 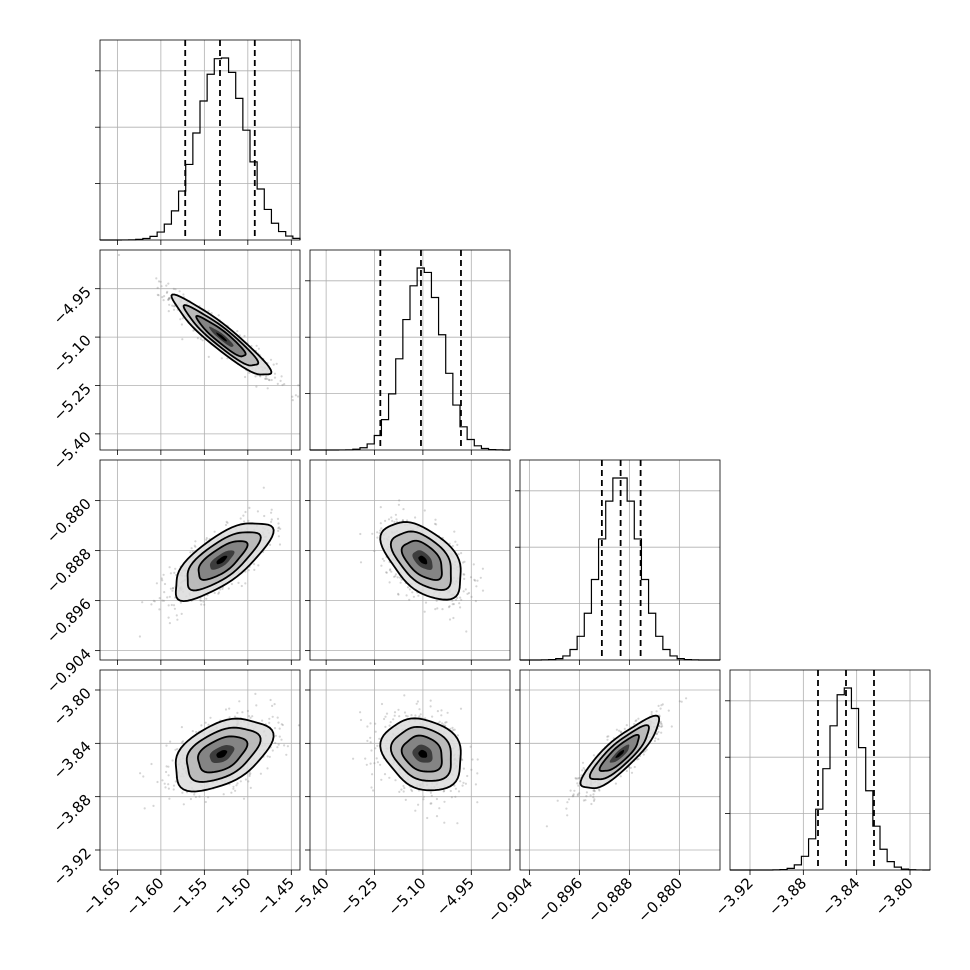 What do you see at coordinates (231, 896) in the screenshot?
I see `x-tick-label: −1.50` at bounding box center [231, 896].